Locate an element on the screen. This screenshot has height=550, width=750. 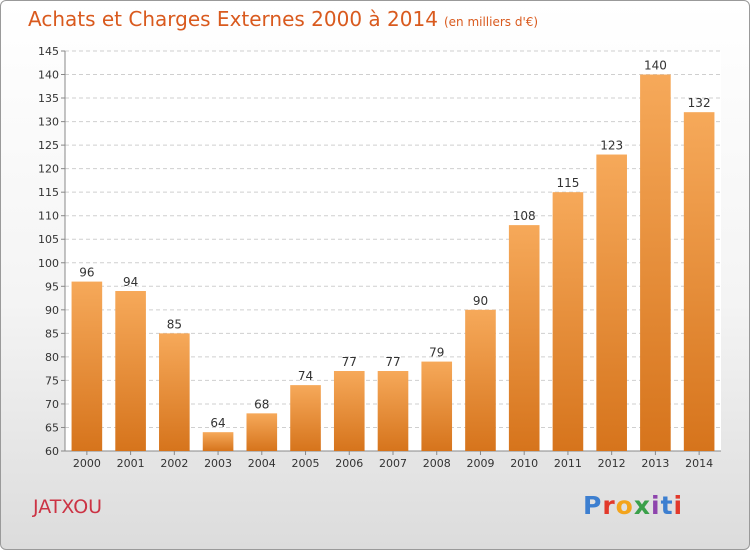
data-label: 140 is located at coordinates (655, 66).